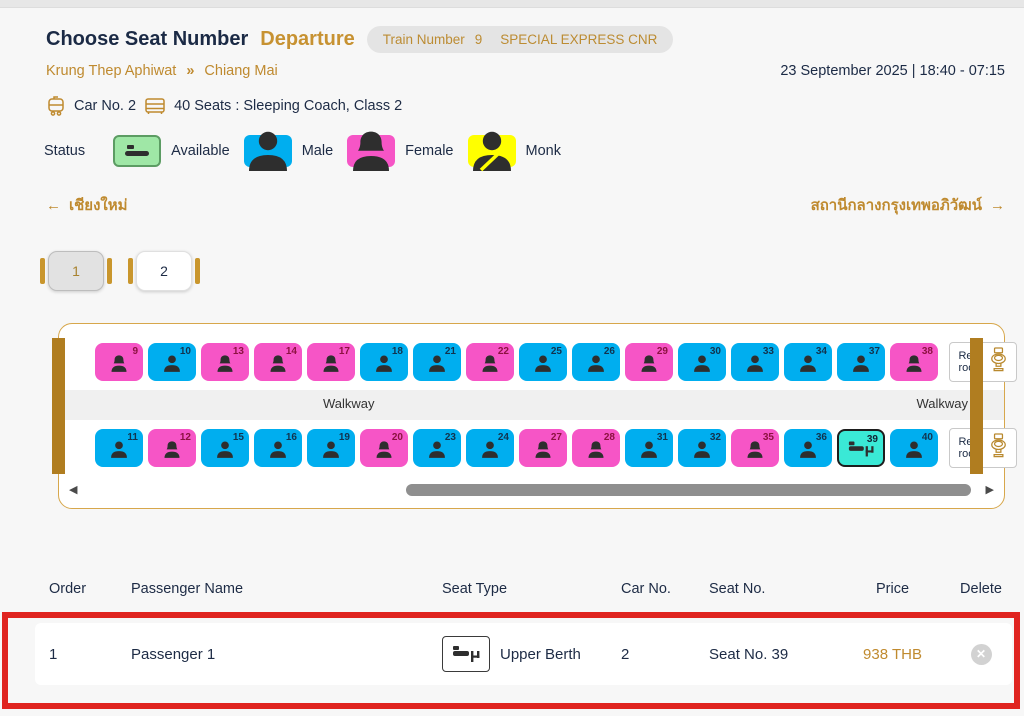 The image size is (1024, 716). I want to click on col-header-seat-no: Seat No., so click(737, 589).